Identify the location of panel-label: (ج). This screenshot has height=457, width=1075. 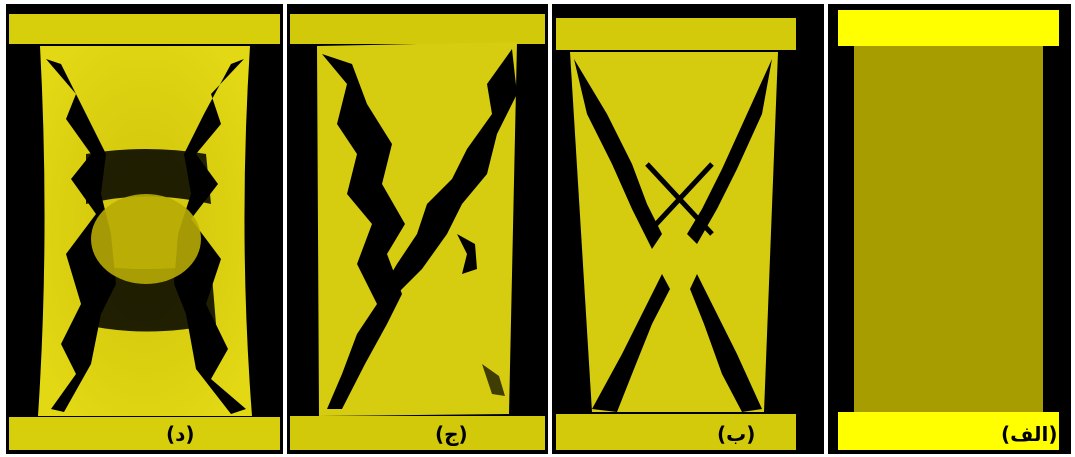
(451, 434).